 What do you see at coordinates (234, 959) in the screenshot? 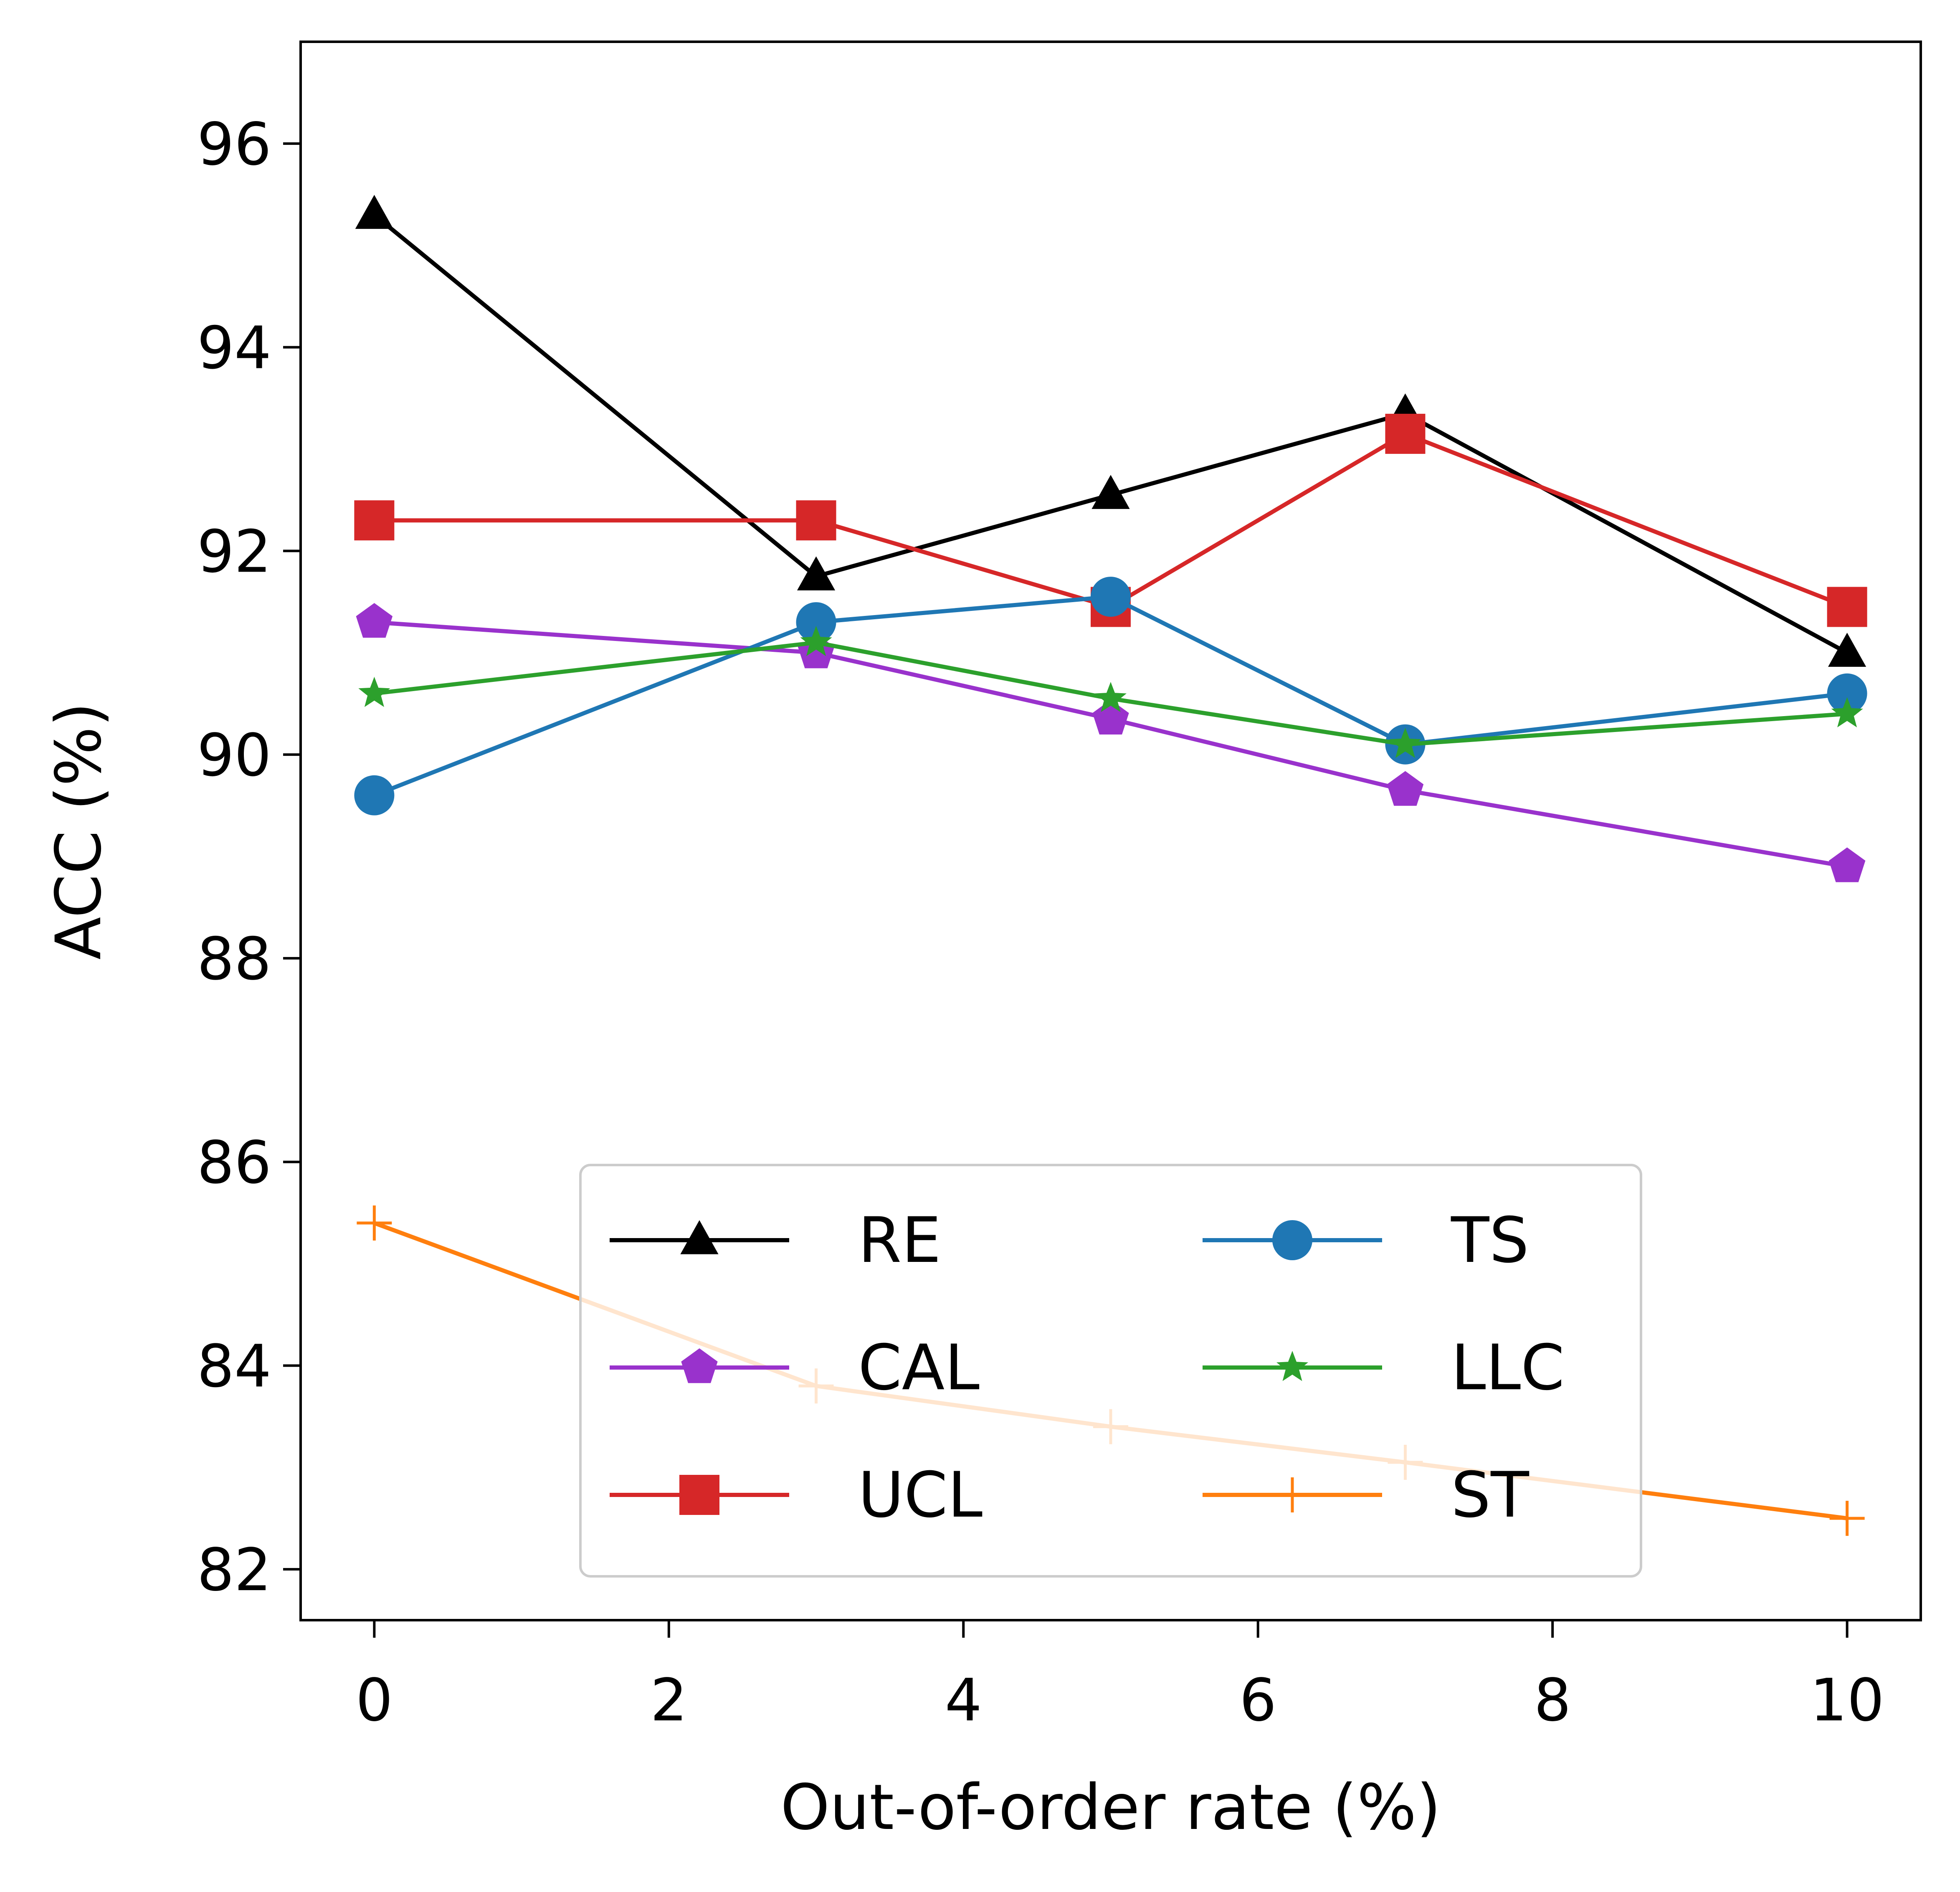
I see `y-tick-label: 88` at bounding box center [234, 959].